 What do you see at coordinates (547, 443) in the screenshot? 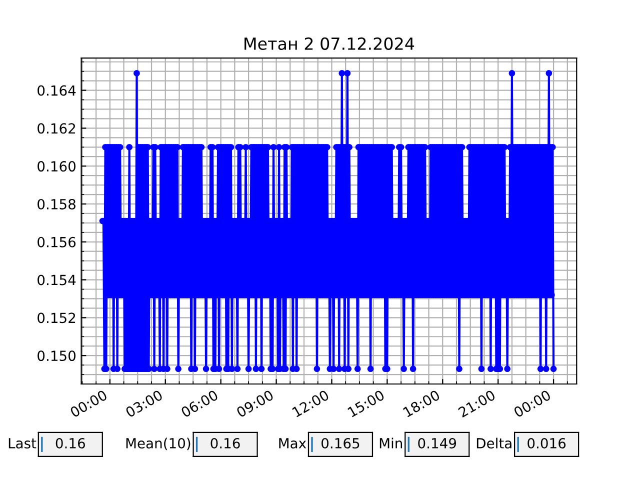
I see `text: 0.016` at bounding box center [547, 443].